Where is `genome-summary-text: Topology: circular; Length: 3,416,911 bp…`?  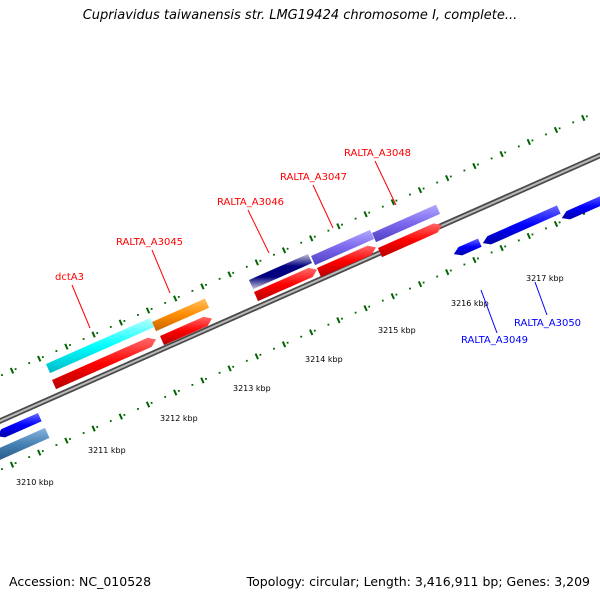 genome-summary-text: Topology: circular; Length: 3,416,911 bp… is located at coordinates (418, 581).